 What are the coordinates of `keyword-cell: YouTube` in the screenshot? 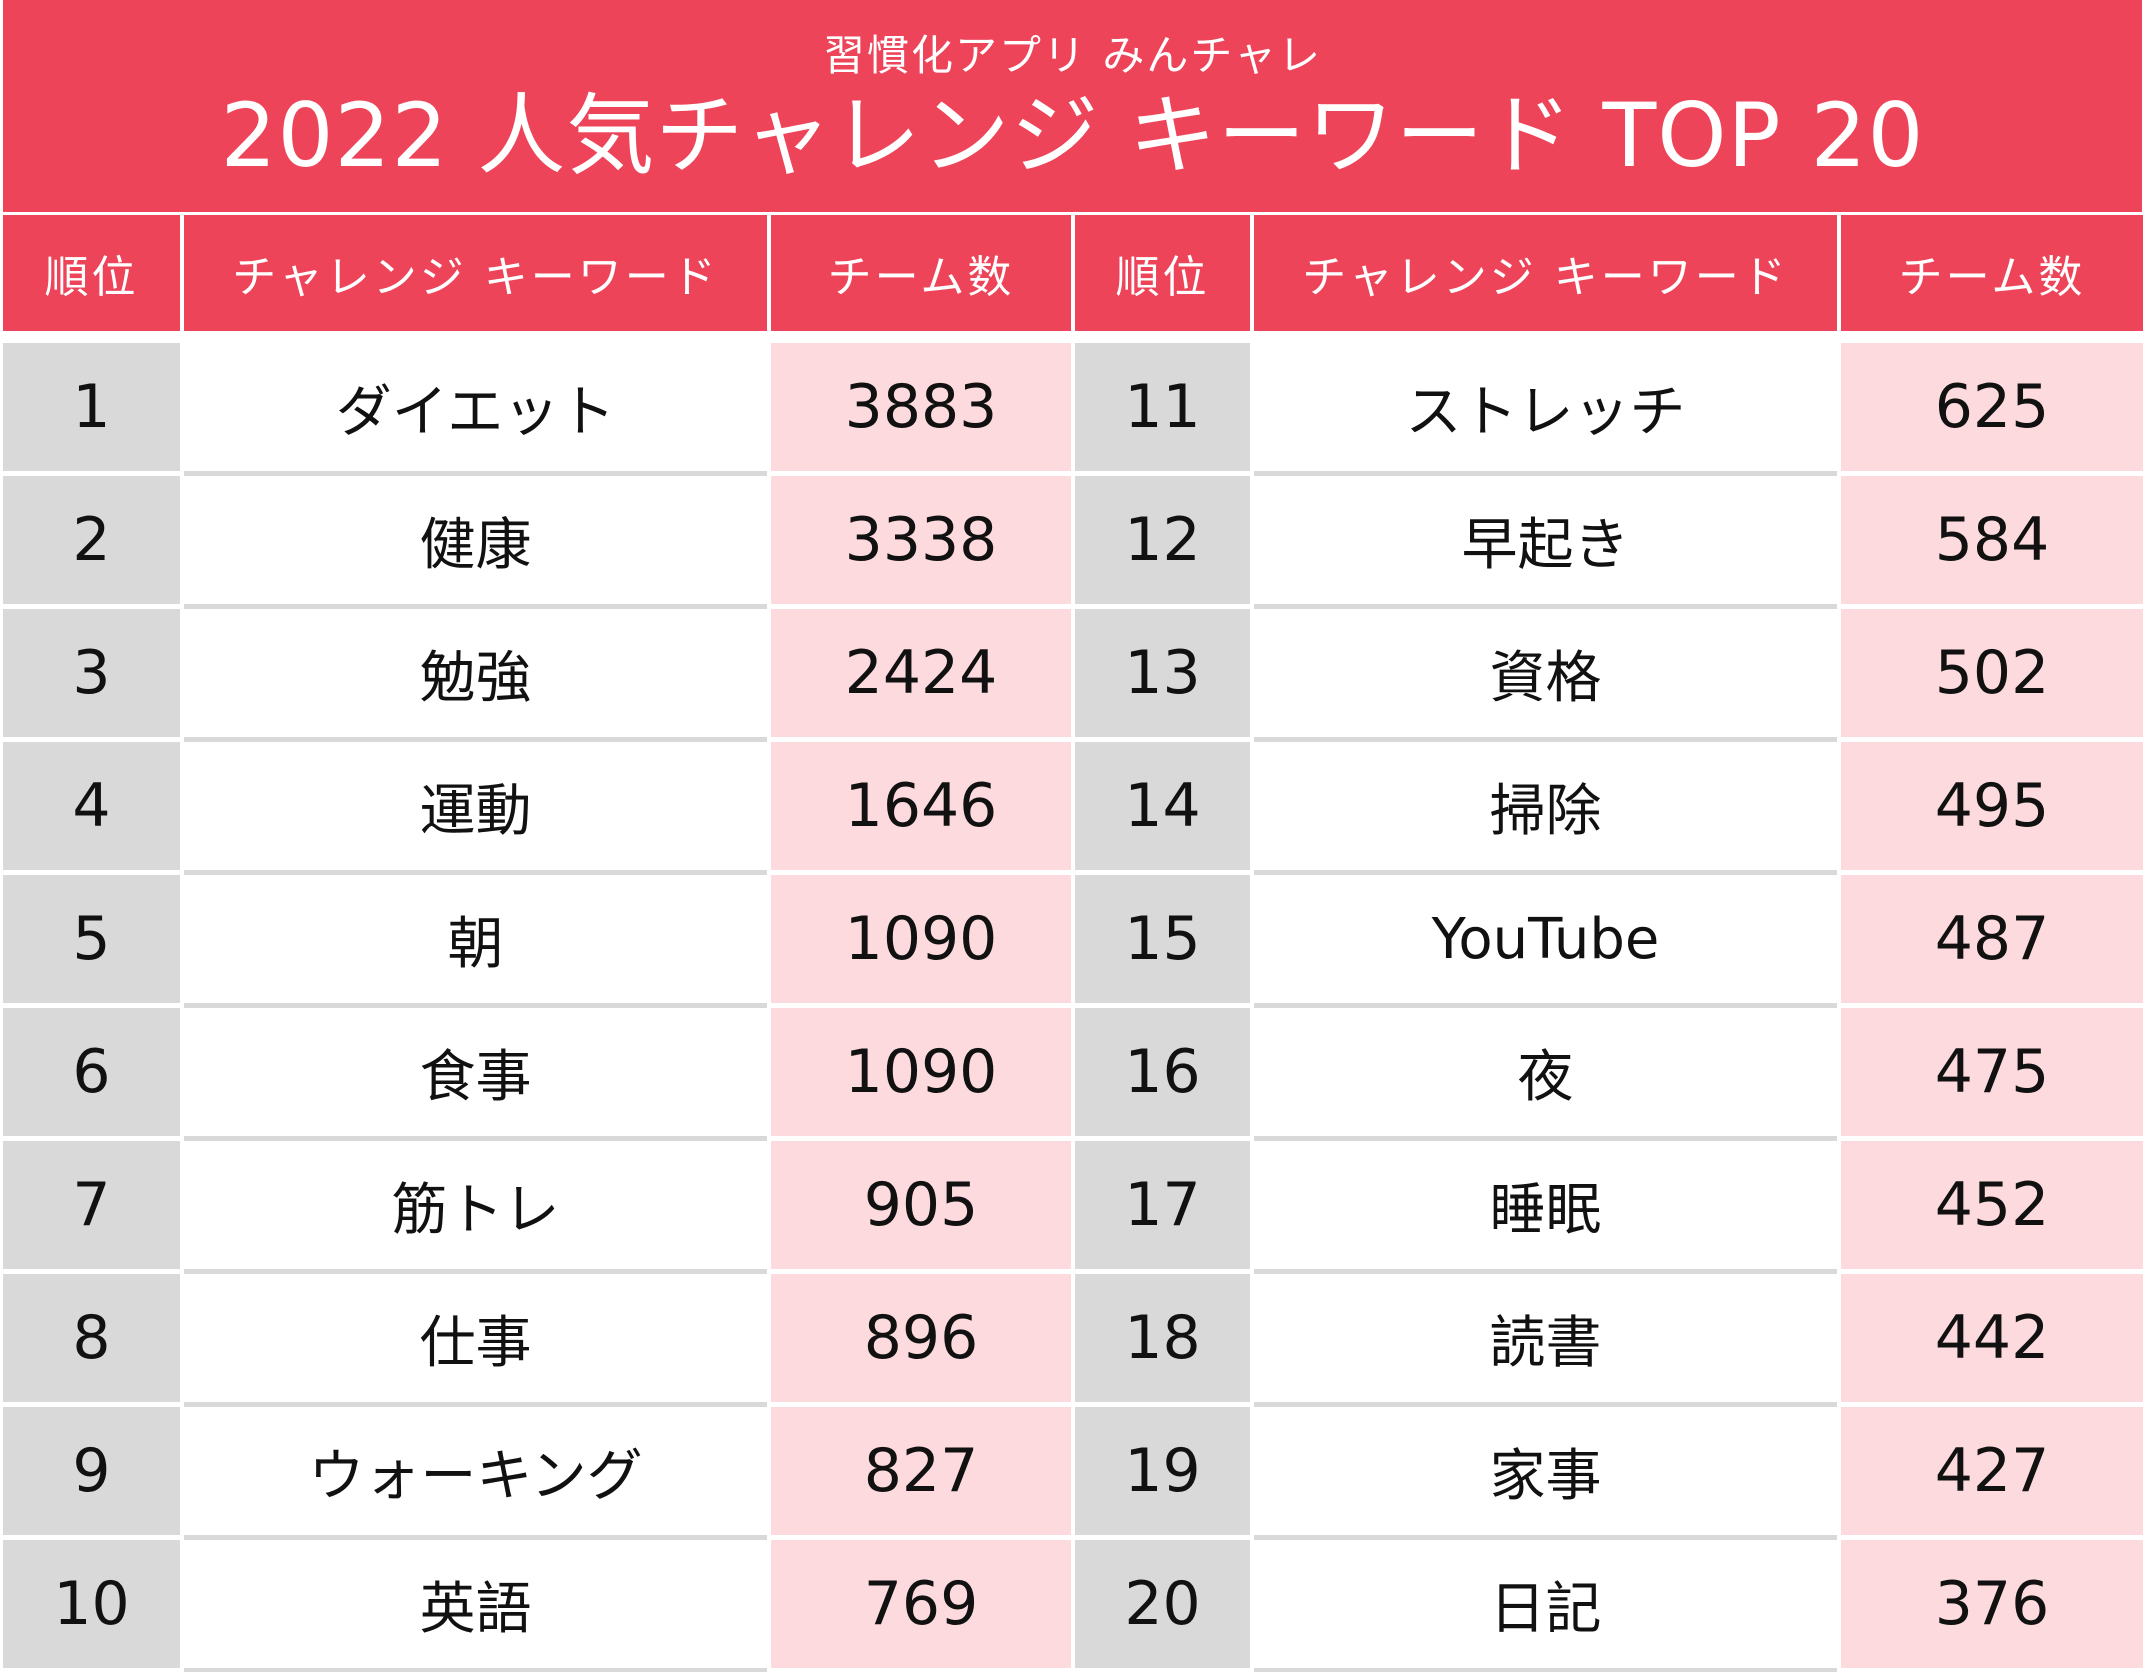 It's located at (1545, 941).